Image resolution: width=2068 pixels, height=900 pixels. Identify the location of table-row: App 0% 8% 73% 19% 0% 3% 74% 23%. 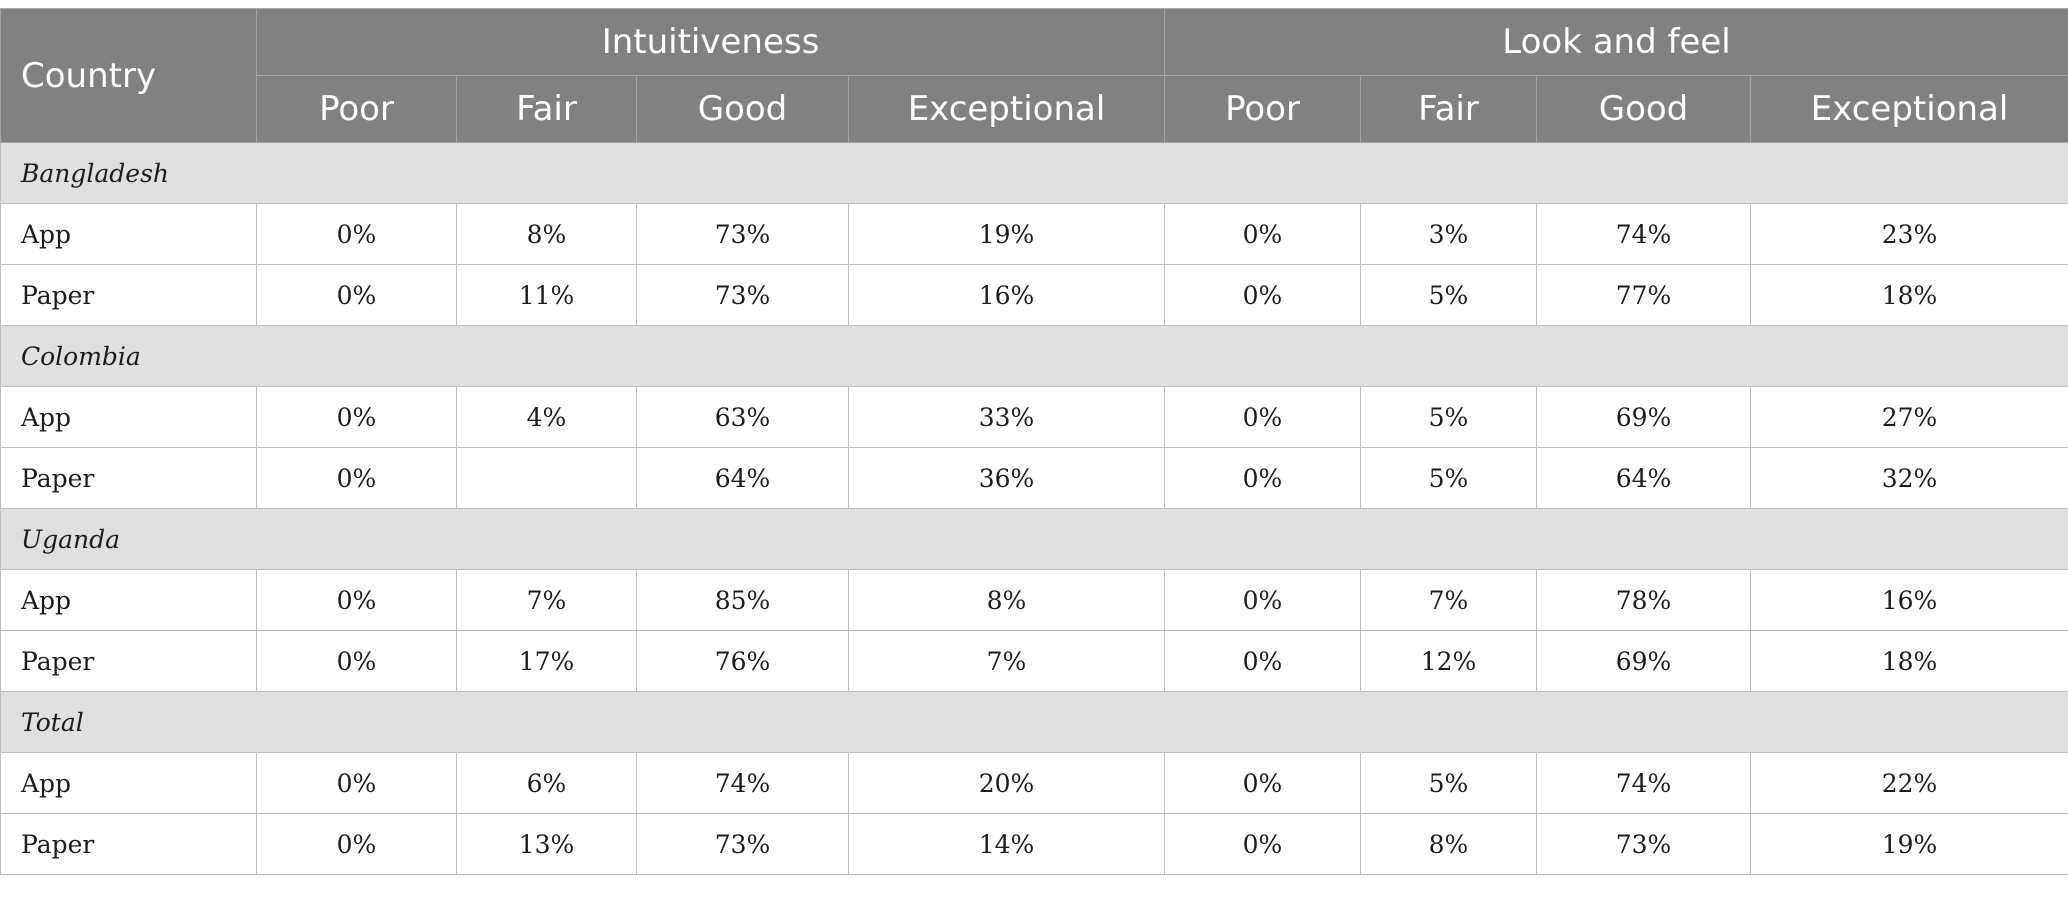
(1034, 234).